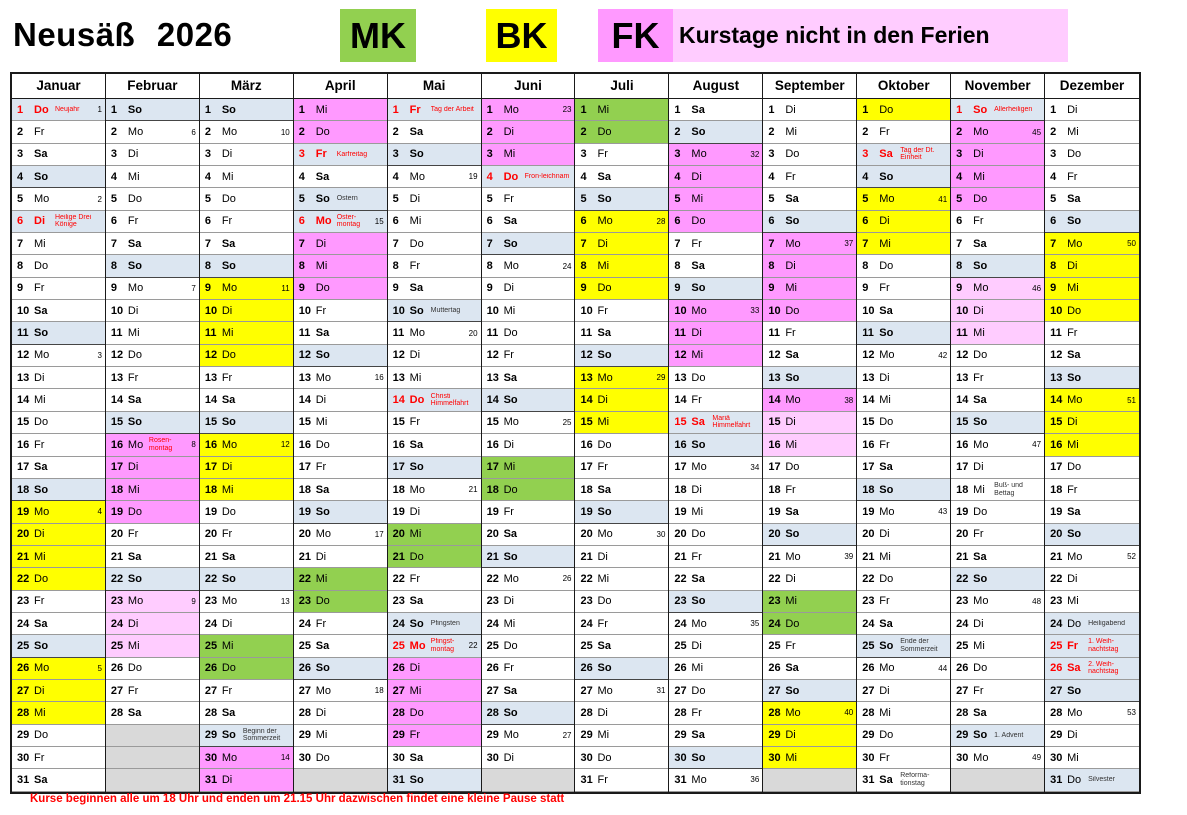 The height and width of the screenshot is (815, 1187). Describe the element at coordinates (246, 624) in the screenshot. I see `day-cell: 24 Di` at that location.